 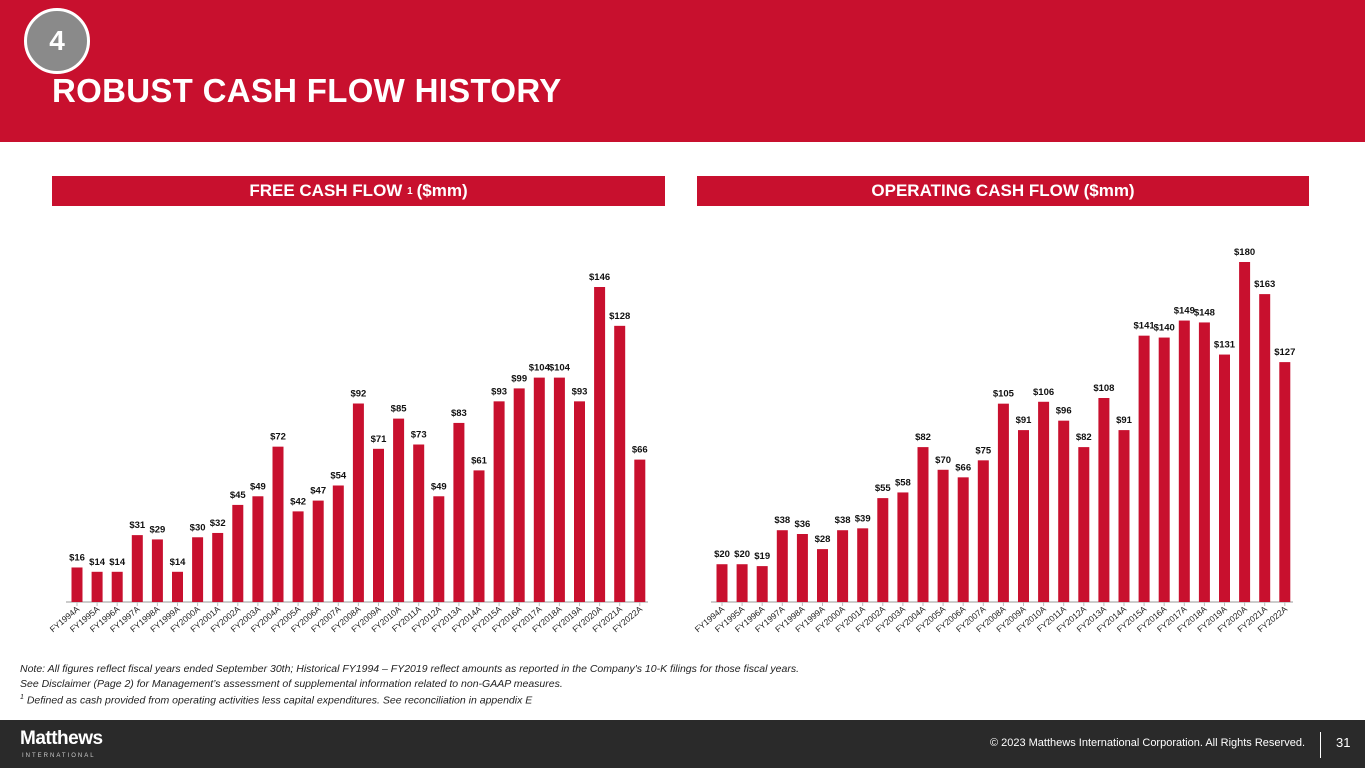 I want to click on fcf-data-label: $30, so click(x=198, y=527).